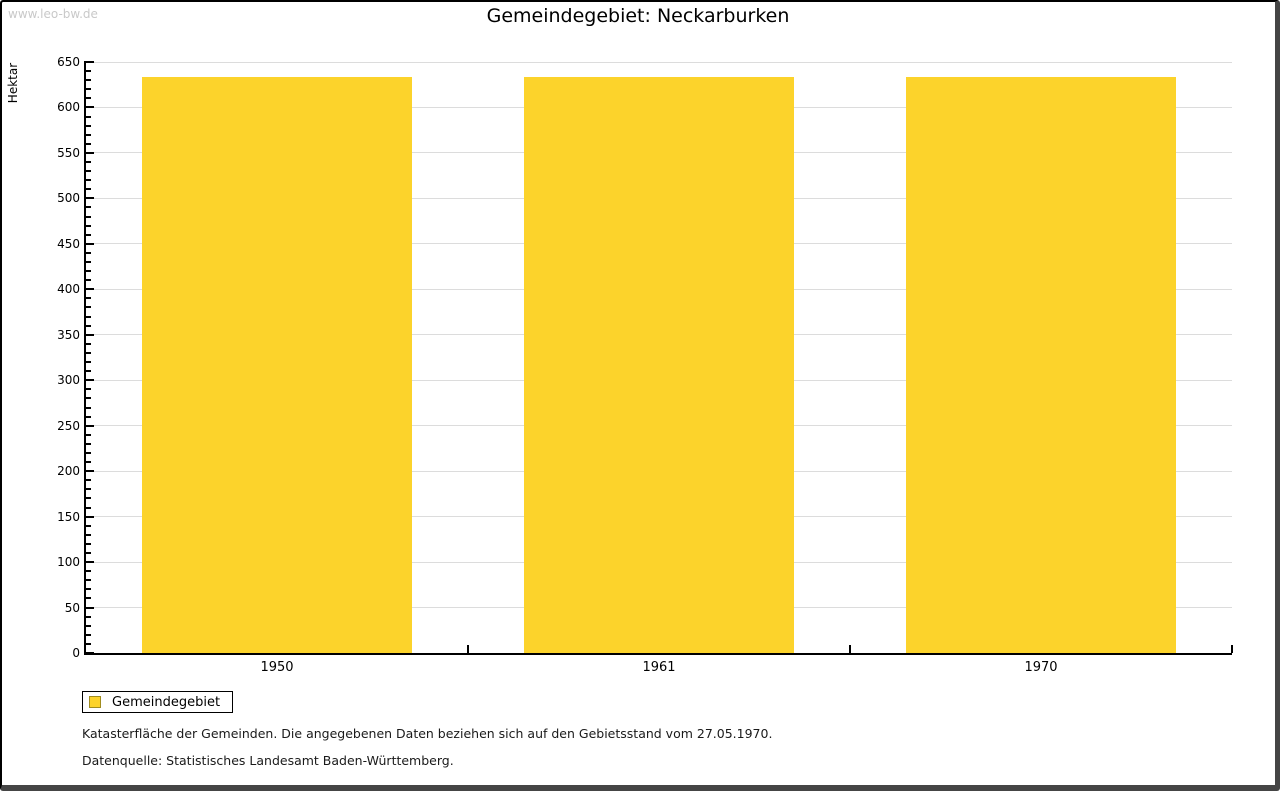  What do you see at coordinates (638, 16) in the screenshot?
I see `chart-title: Gemeindegebiet: Neckarburken` at bounding box center [638, 16].